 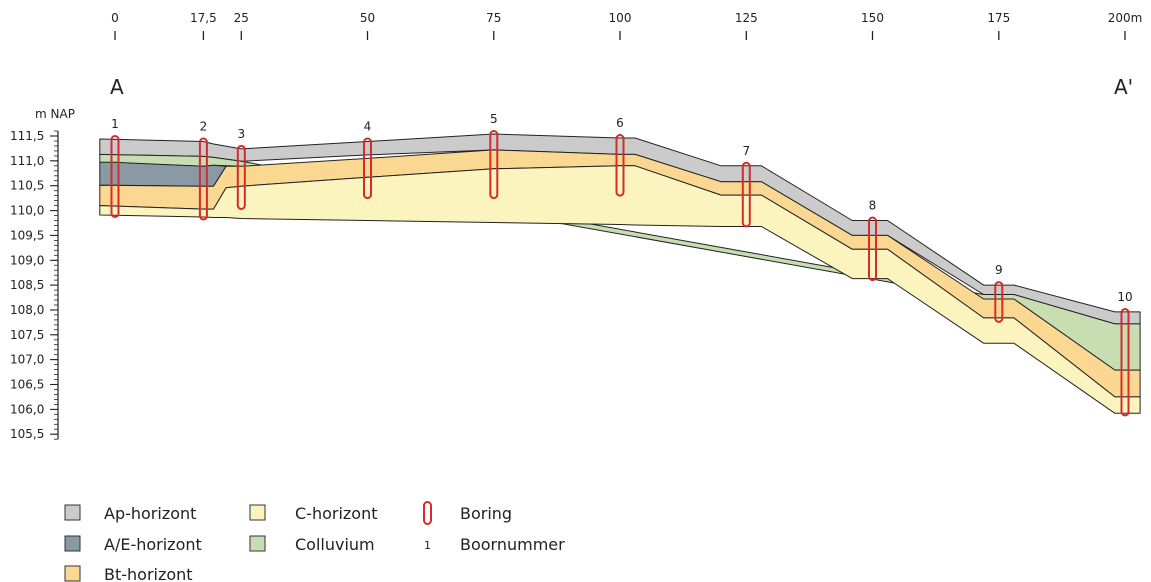 I want to click on x-tick-label: 150, so click(x=872, y=18).